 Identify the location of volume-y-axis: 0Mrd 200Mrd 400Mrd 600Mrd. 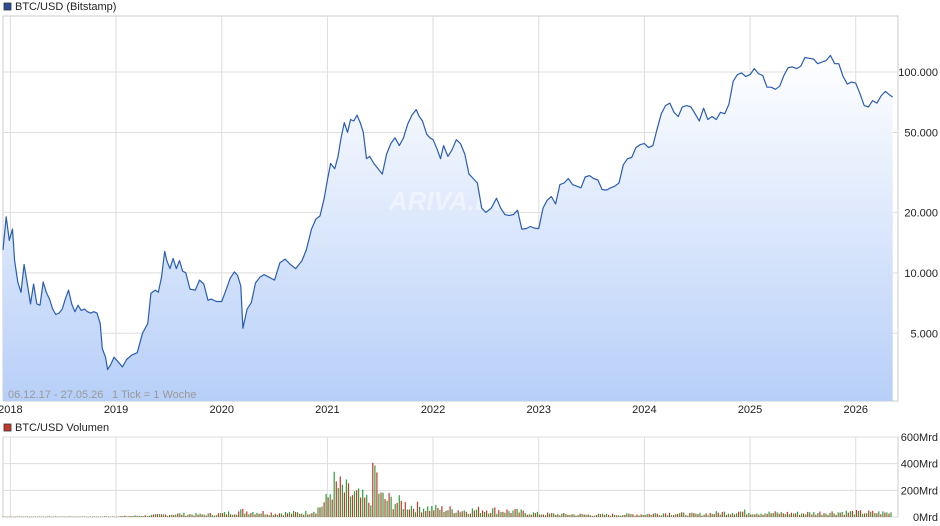
(919, 478).